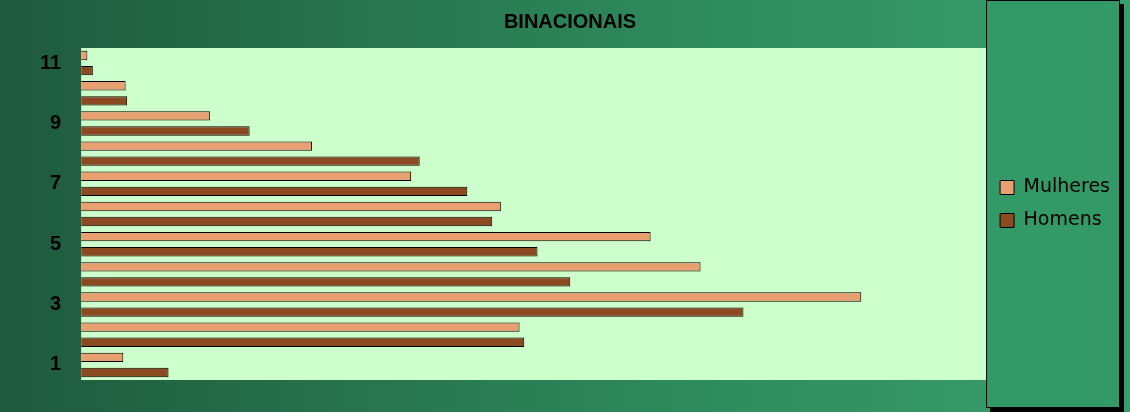 This screenshot has height=412, width=1130. I want to click on chart-title: BINACIONAIS, so click(570, 20).